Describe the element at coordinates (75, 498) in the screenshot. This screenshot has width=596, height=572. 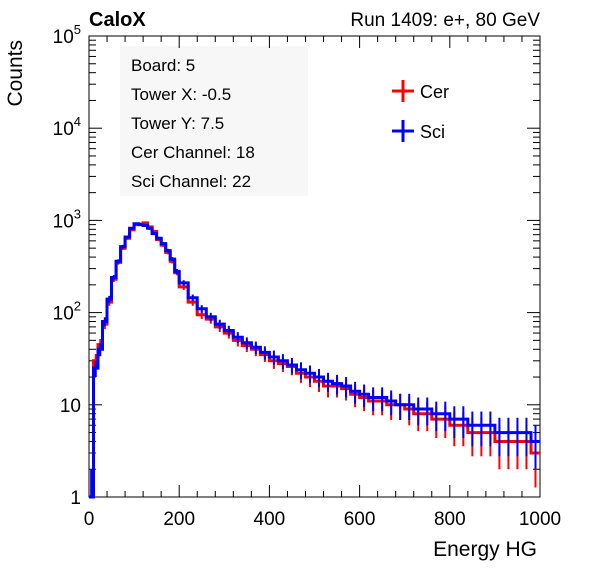
I see `y-tick-label: 1` at that location.